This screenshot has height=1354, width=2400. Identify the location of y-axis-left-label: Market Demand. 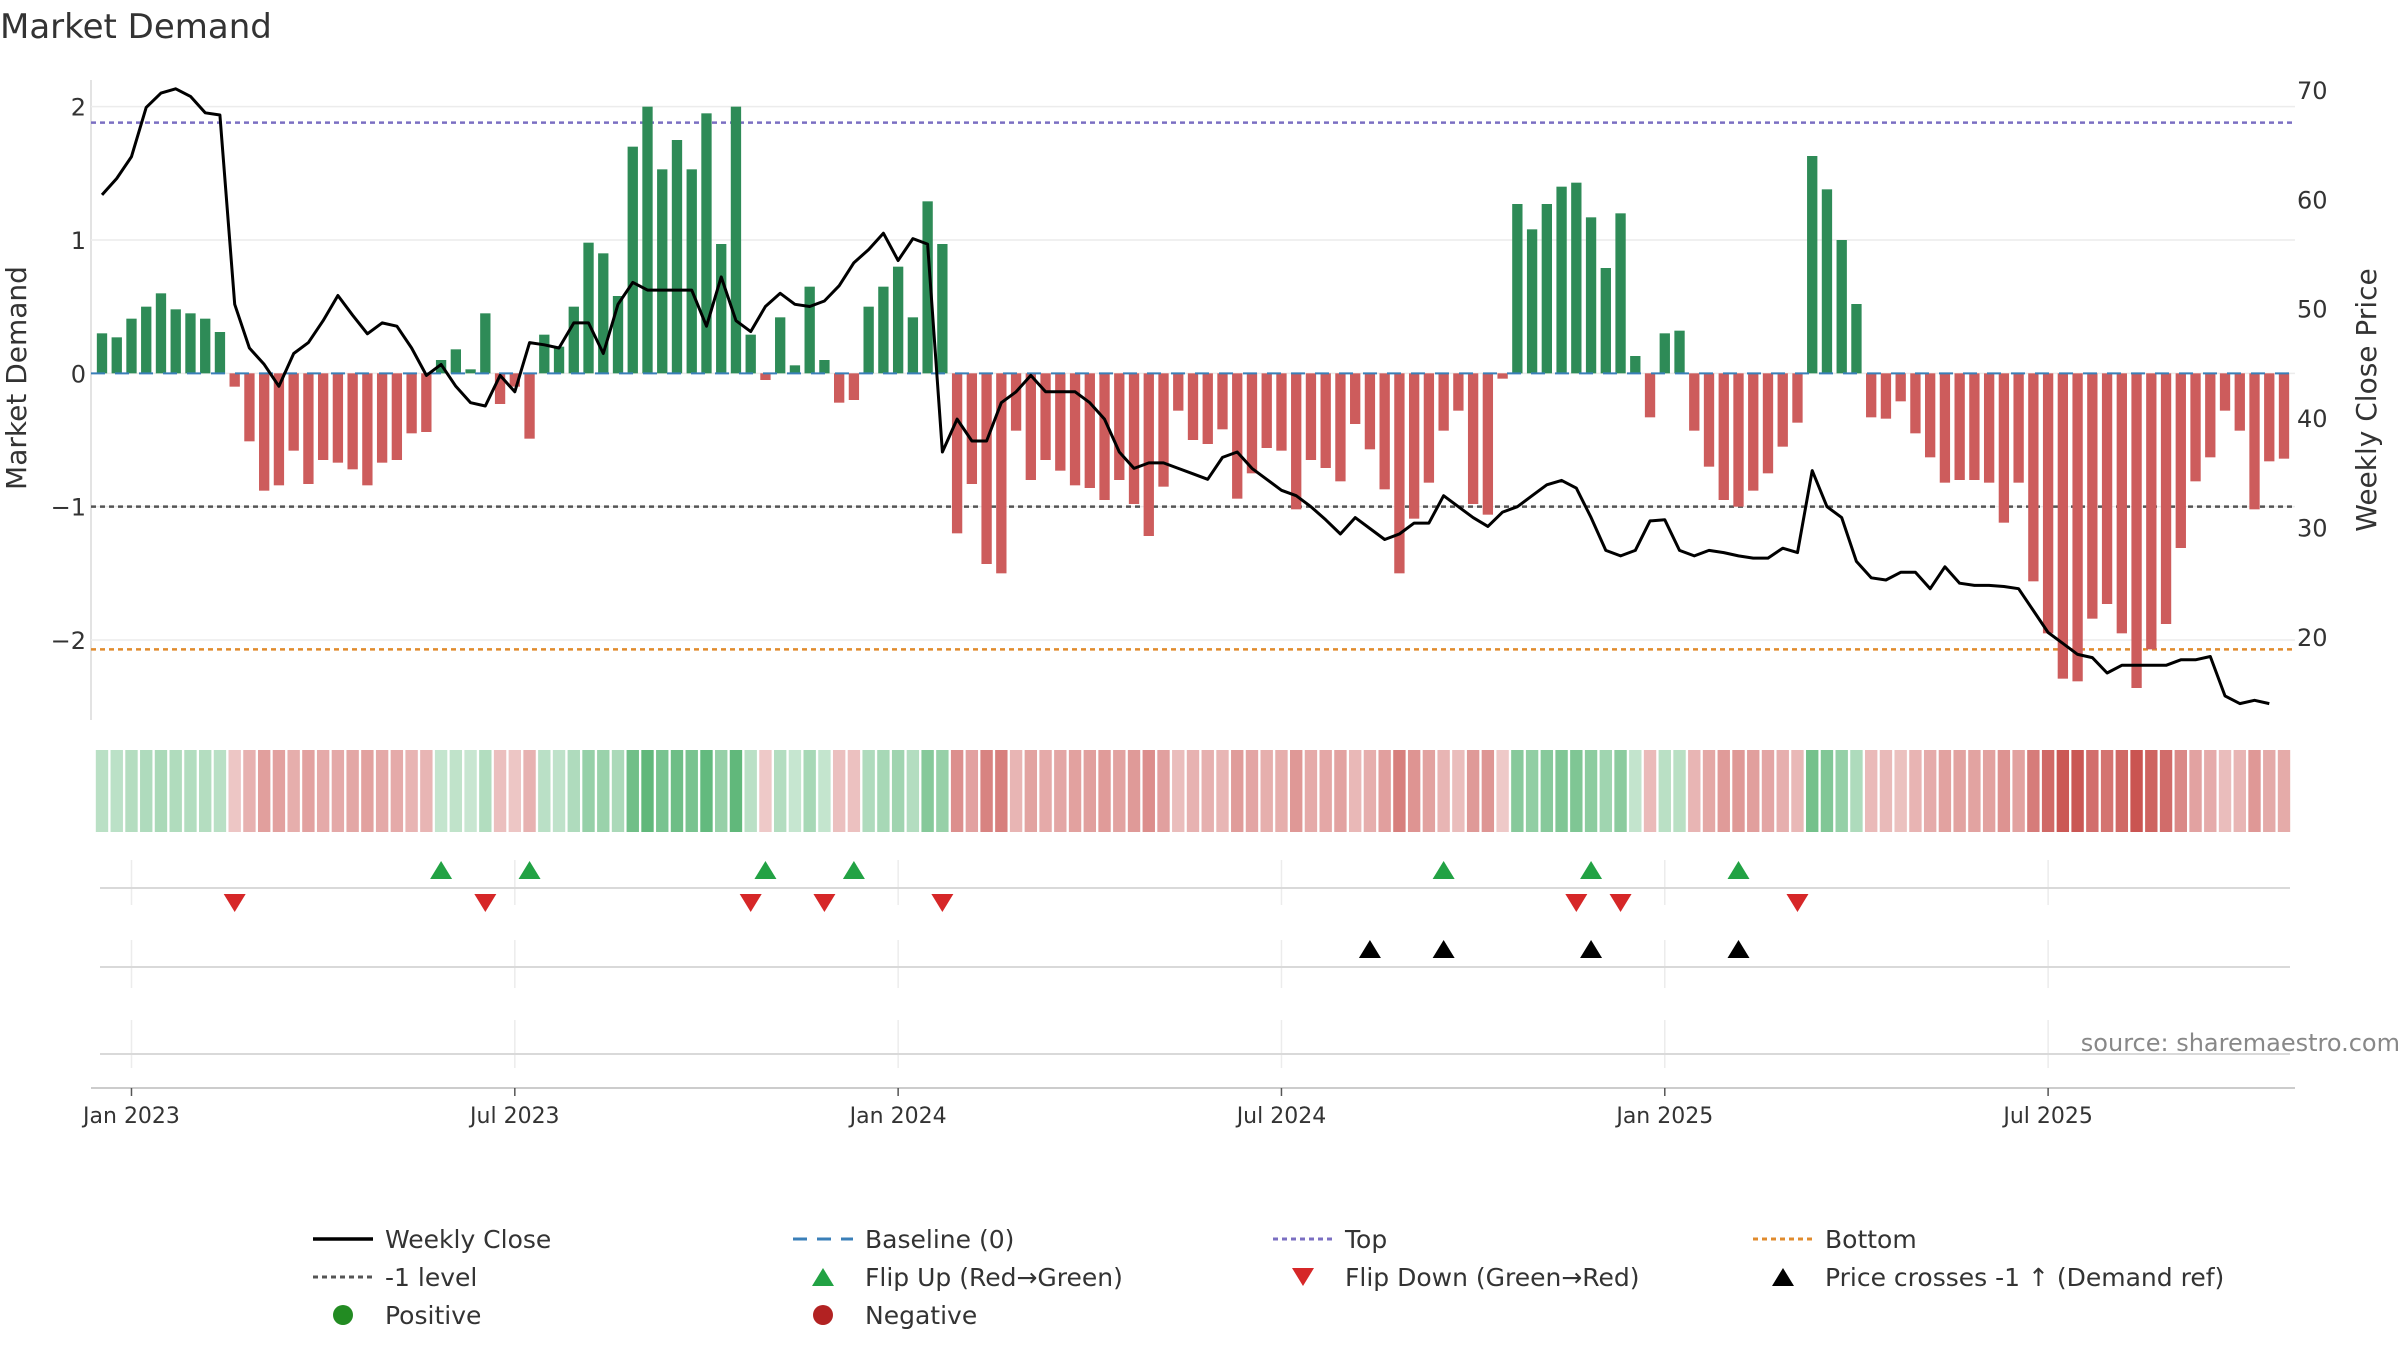
(16, 378).